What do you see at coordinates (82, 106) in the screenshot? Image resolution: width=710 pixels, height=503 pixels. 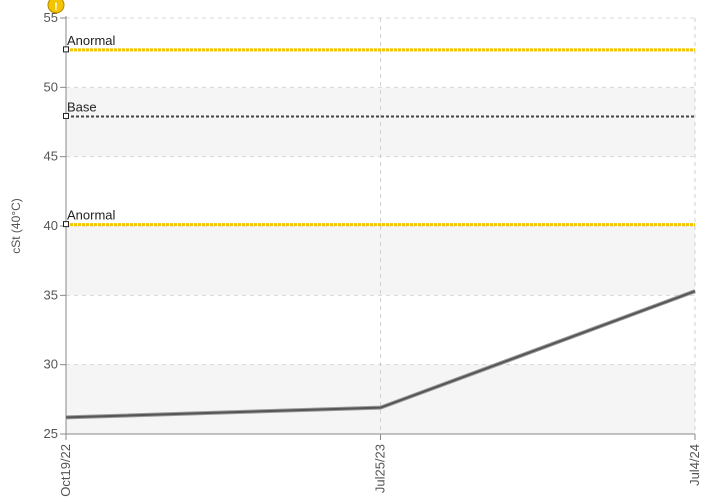 I see `reference-label-base: Base` at bounding box center [82, 106].